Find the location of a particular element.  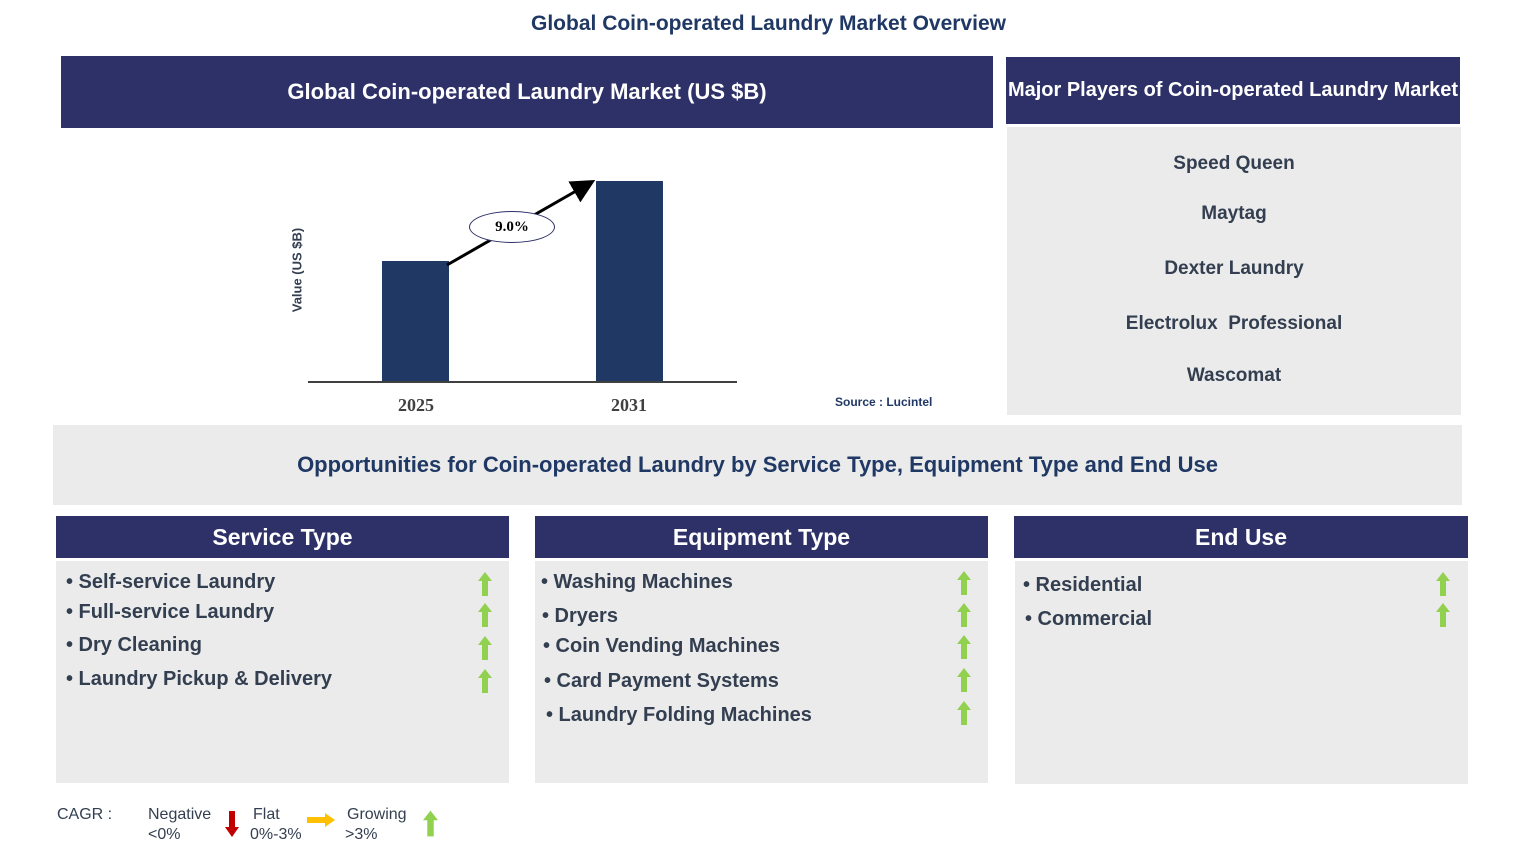

segment-item: • Washing Machines is located at coordinates (637, 582).